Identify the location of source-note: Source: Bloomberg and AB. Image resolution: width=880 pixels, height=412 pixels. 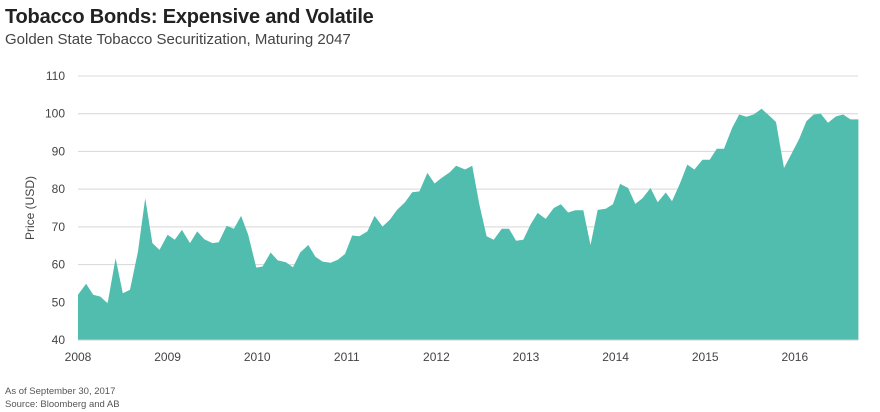
(62, 404).